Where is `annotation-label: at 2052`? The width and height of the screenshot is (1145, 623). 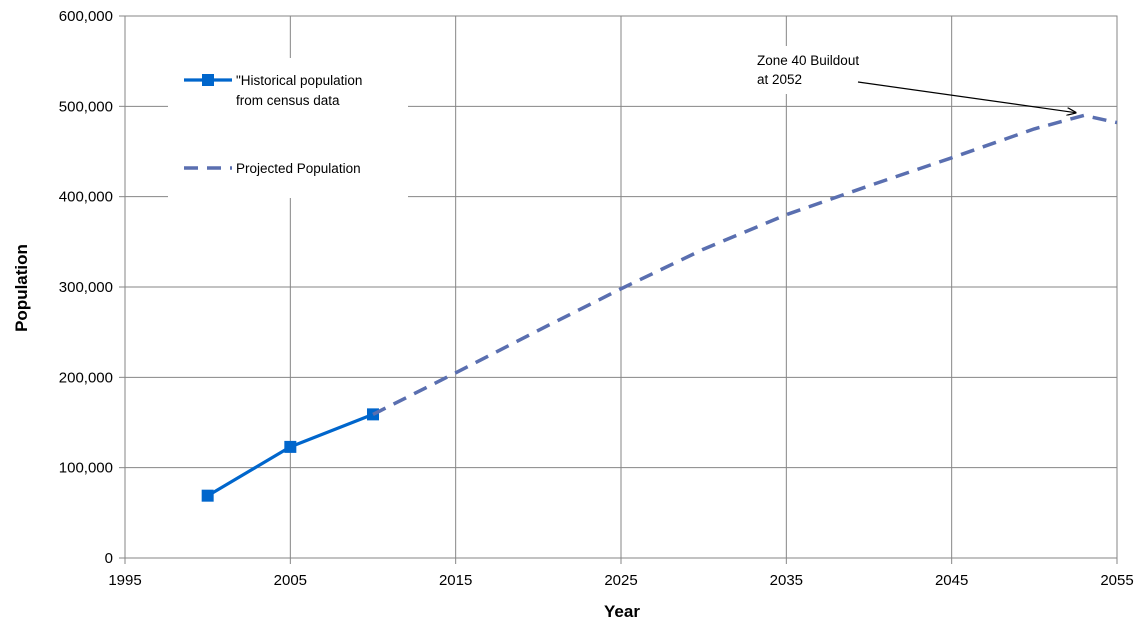
annotation-label: at 2052 is located at coordinates (779, 79).